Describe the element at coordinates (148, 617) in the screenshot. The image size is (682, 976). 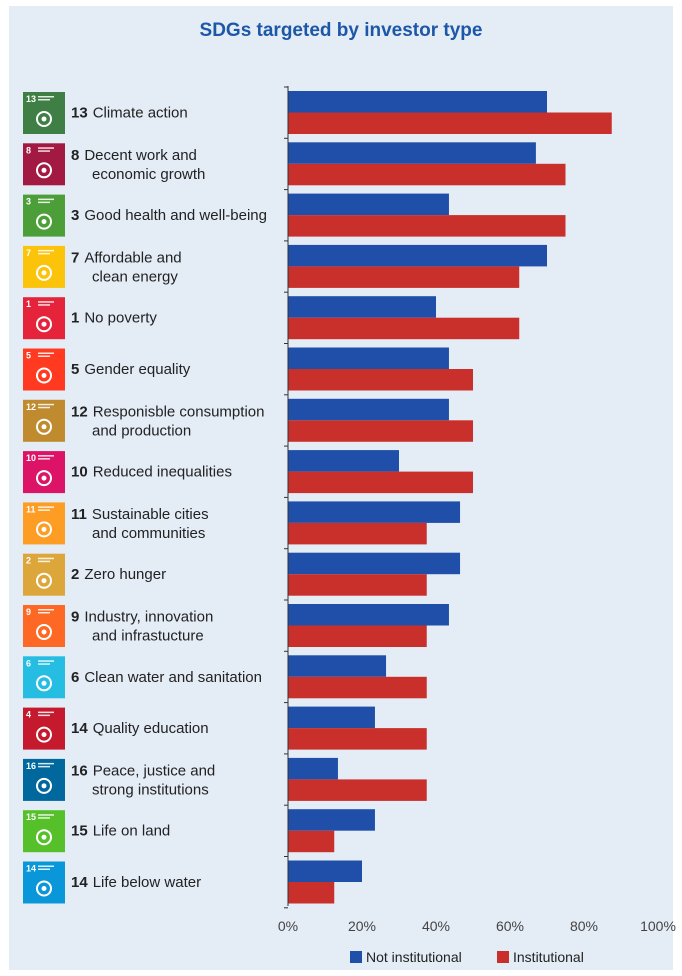
I see `category-name: Industry, innovation` at that location.